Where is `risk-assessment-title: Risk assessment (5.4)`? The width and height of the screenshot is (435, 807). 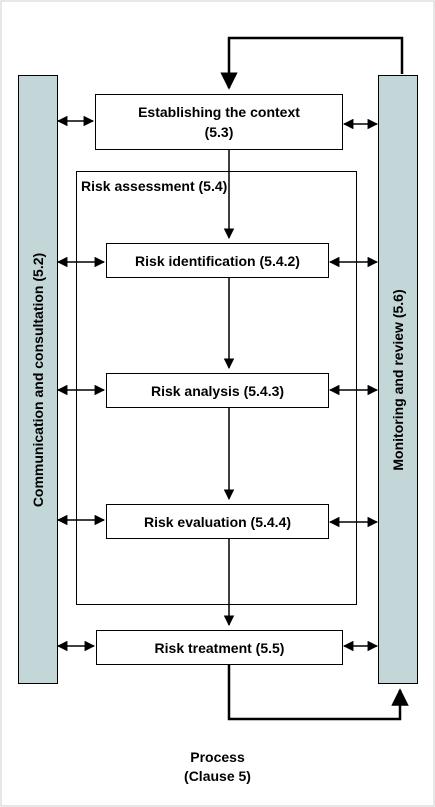
risk-assessment-title: Risk assessment (5.4) is located at coordinates (154, 186).